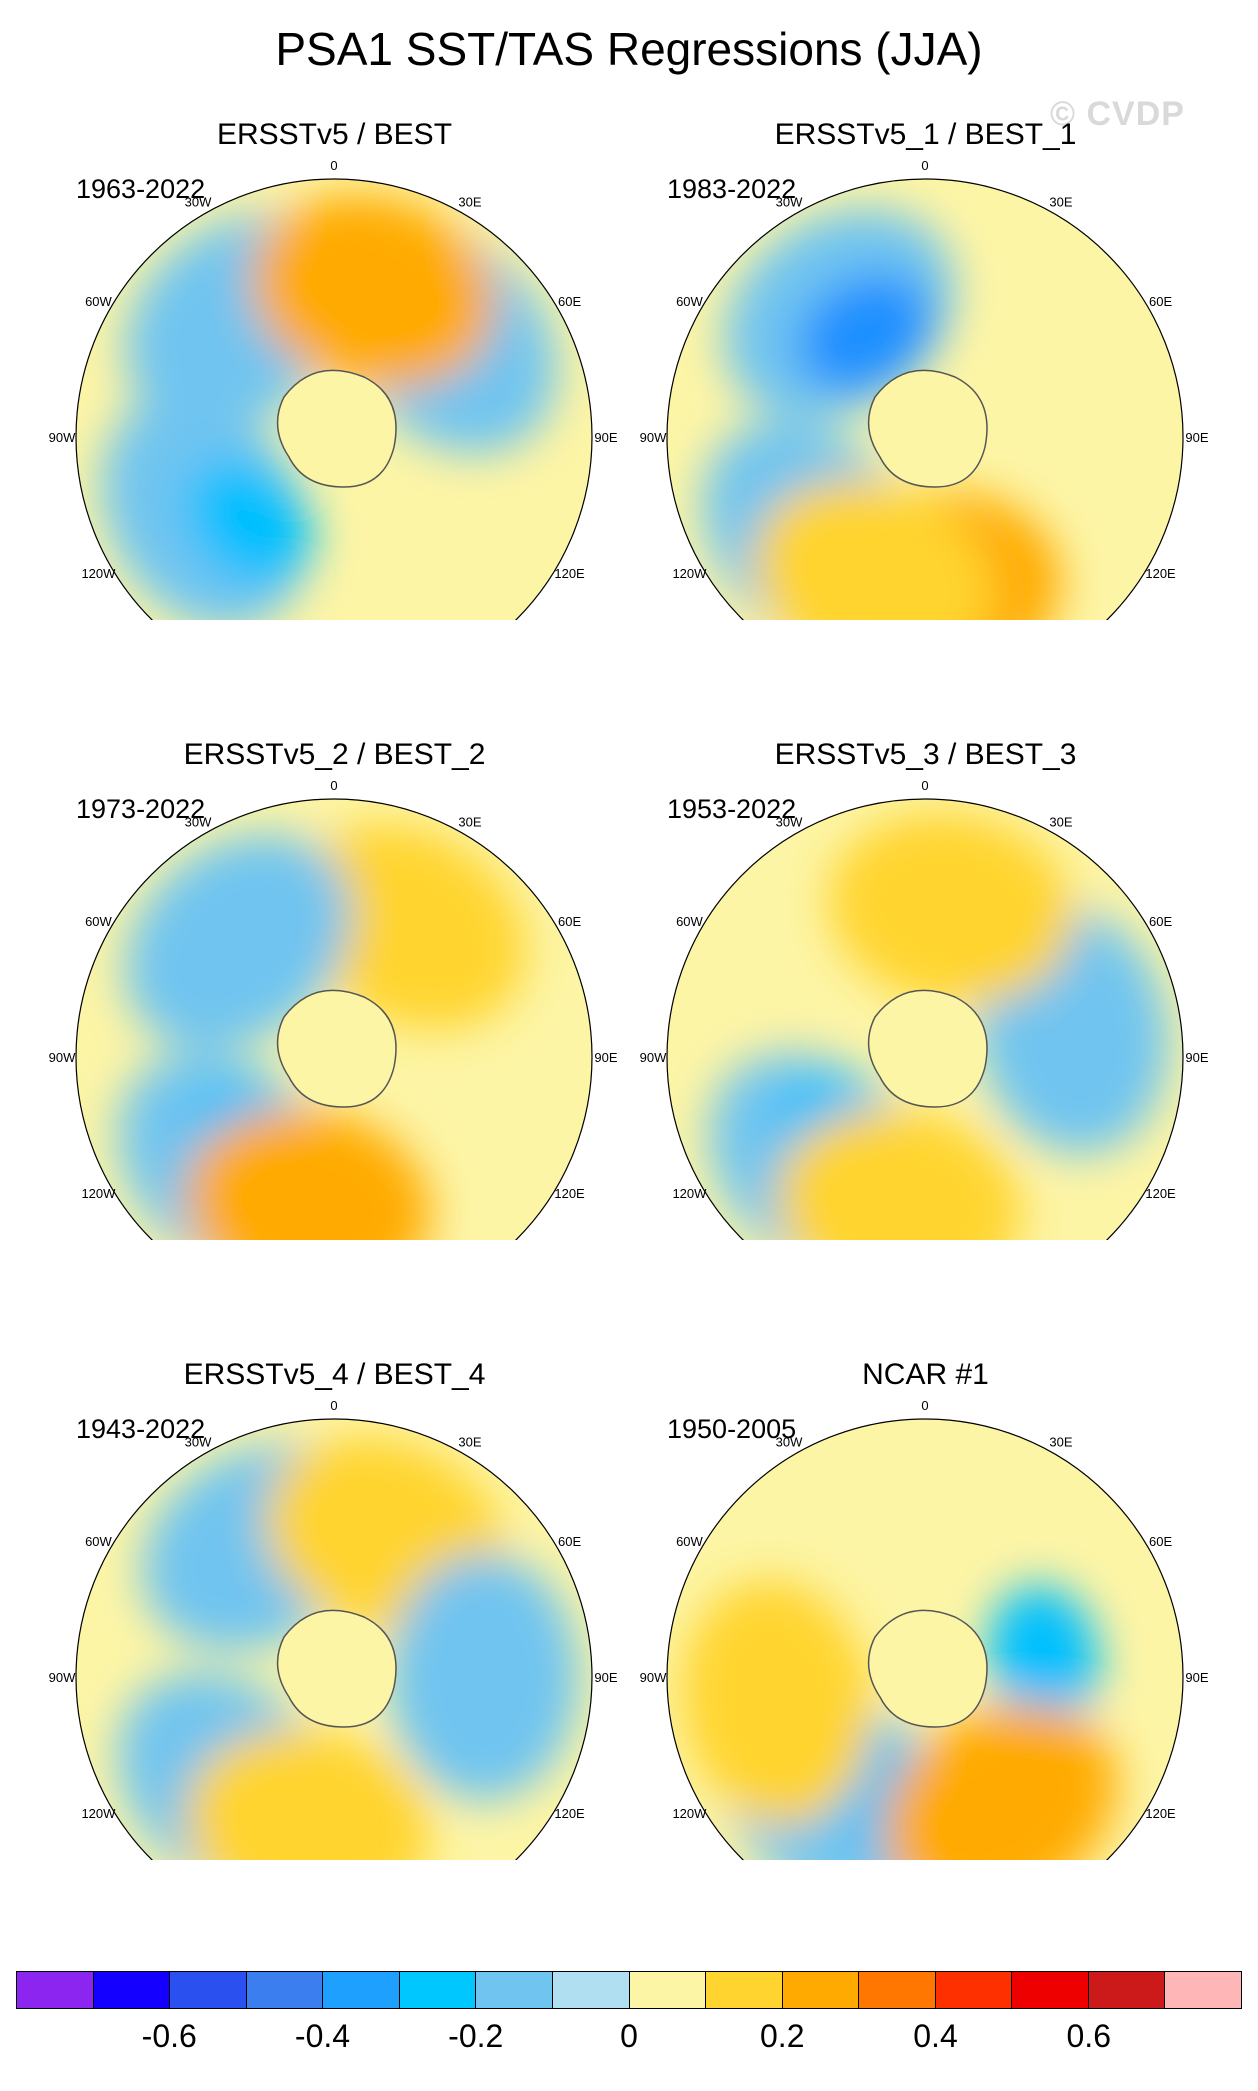 The height and width of the screenshot is (2091, 1258). What do you see at coordinates (1088, 2036) in the screenshot?
I see `colorbar-tick-label: 0.6` at bounding box center [1088, 2036].